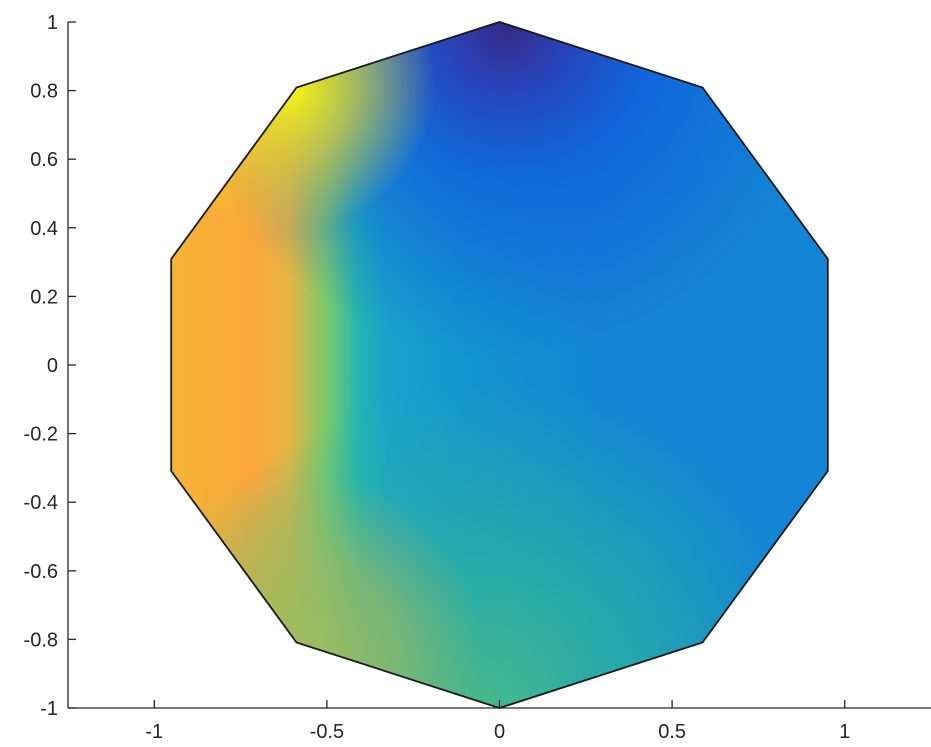  What do you see at coordinates (52, 23) in the screenshot?
I see `y-tick-label: 1` at bounding box center [52, 23].